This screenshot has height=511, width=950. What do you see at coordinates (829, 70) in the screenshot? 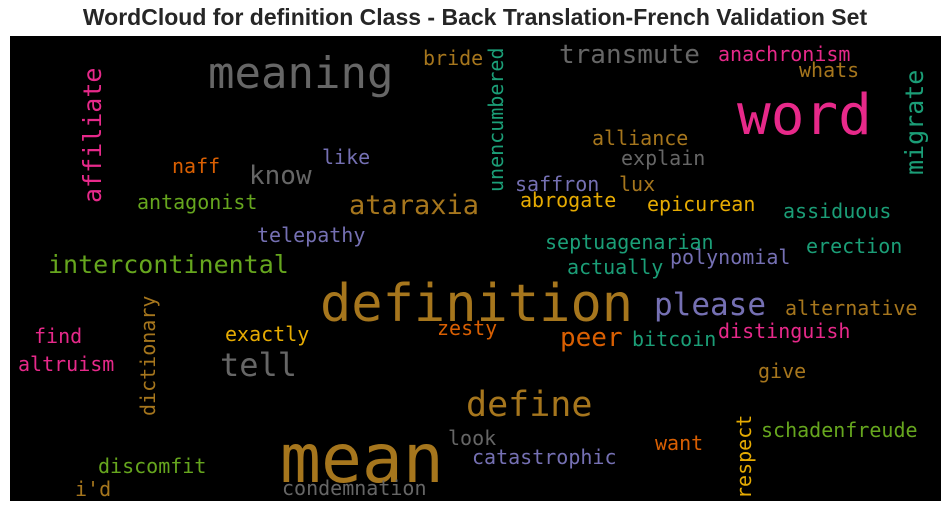
I see `word-whats: whats` at bounding box center [829, 70].